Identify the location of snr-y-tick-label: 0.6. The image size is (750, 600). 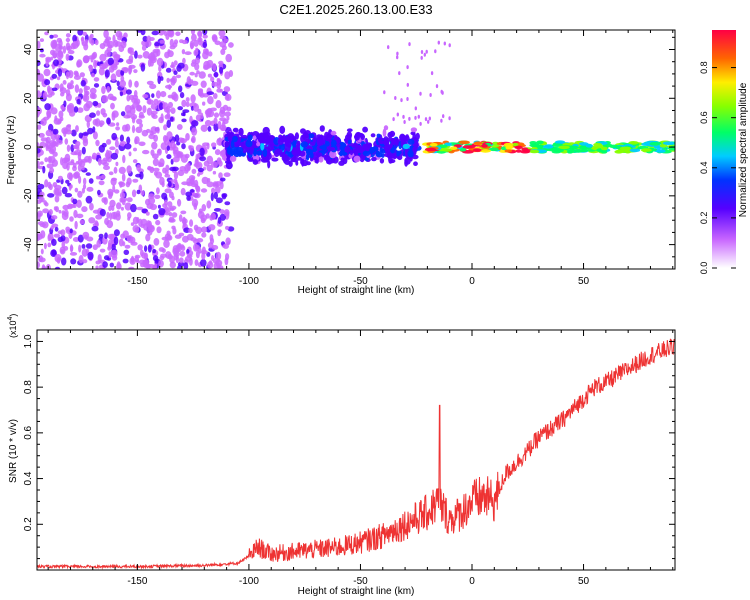
(28, 432).